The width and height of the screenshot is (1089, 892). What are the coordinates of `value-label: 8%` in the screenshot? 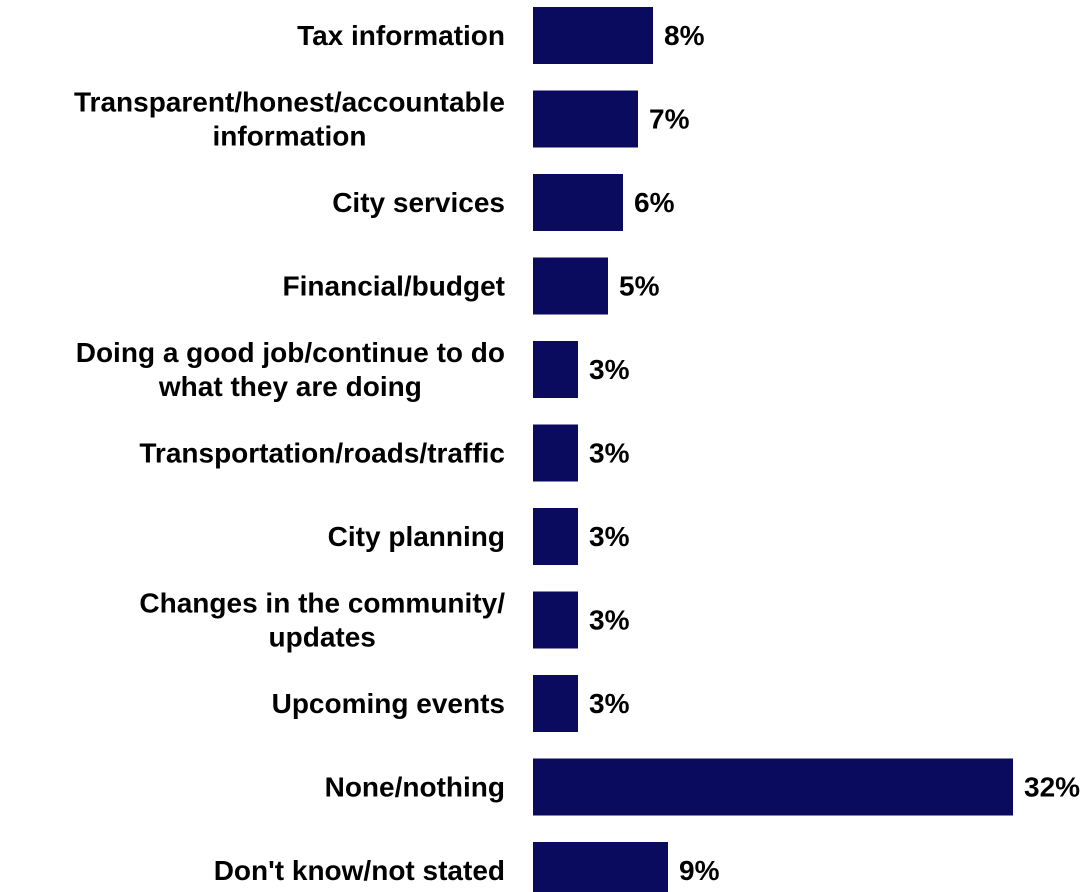 It's located at (684, 35).